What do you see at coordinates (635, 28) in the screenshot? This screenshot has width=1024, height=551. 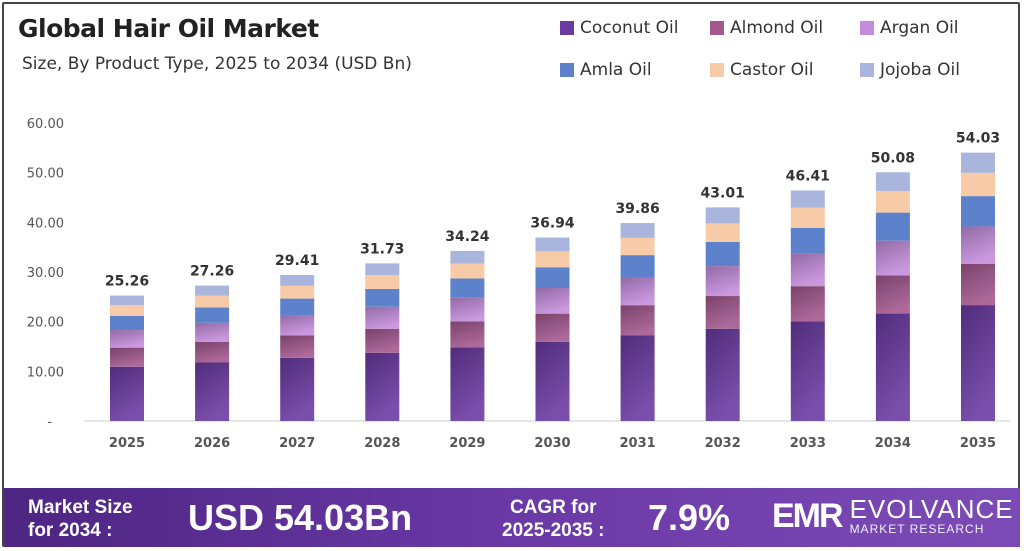 I see `legend-item: Coconut Oil` at bounding box center [635, 28].